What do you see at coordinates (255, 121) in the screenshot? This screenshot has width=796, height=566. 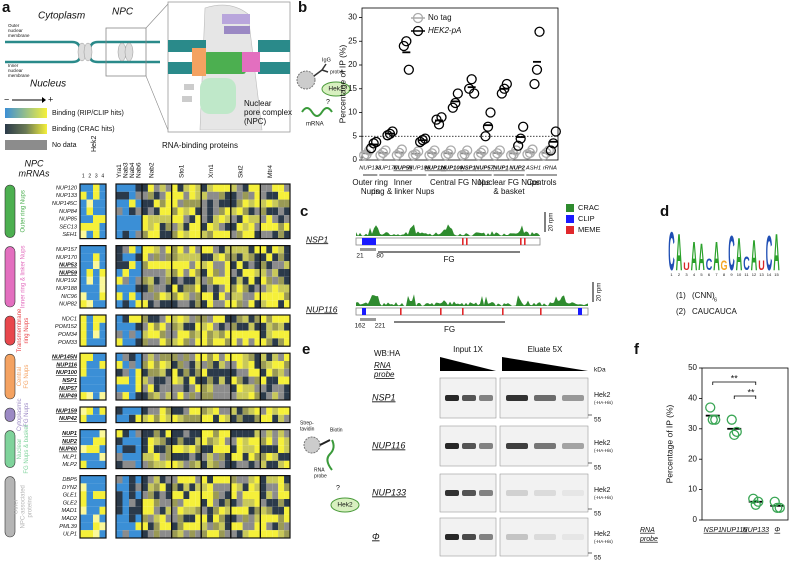 I see `npc-label: (NPC)` at bounding box center [255, 121].